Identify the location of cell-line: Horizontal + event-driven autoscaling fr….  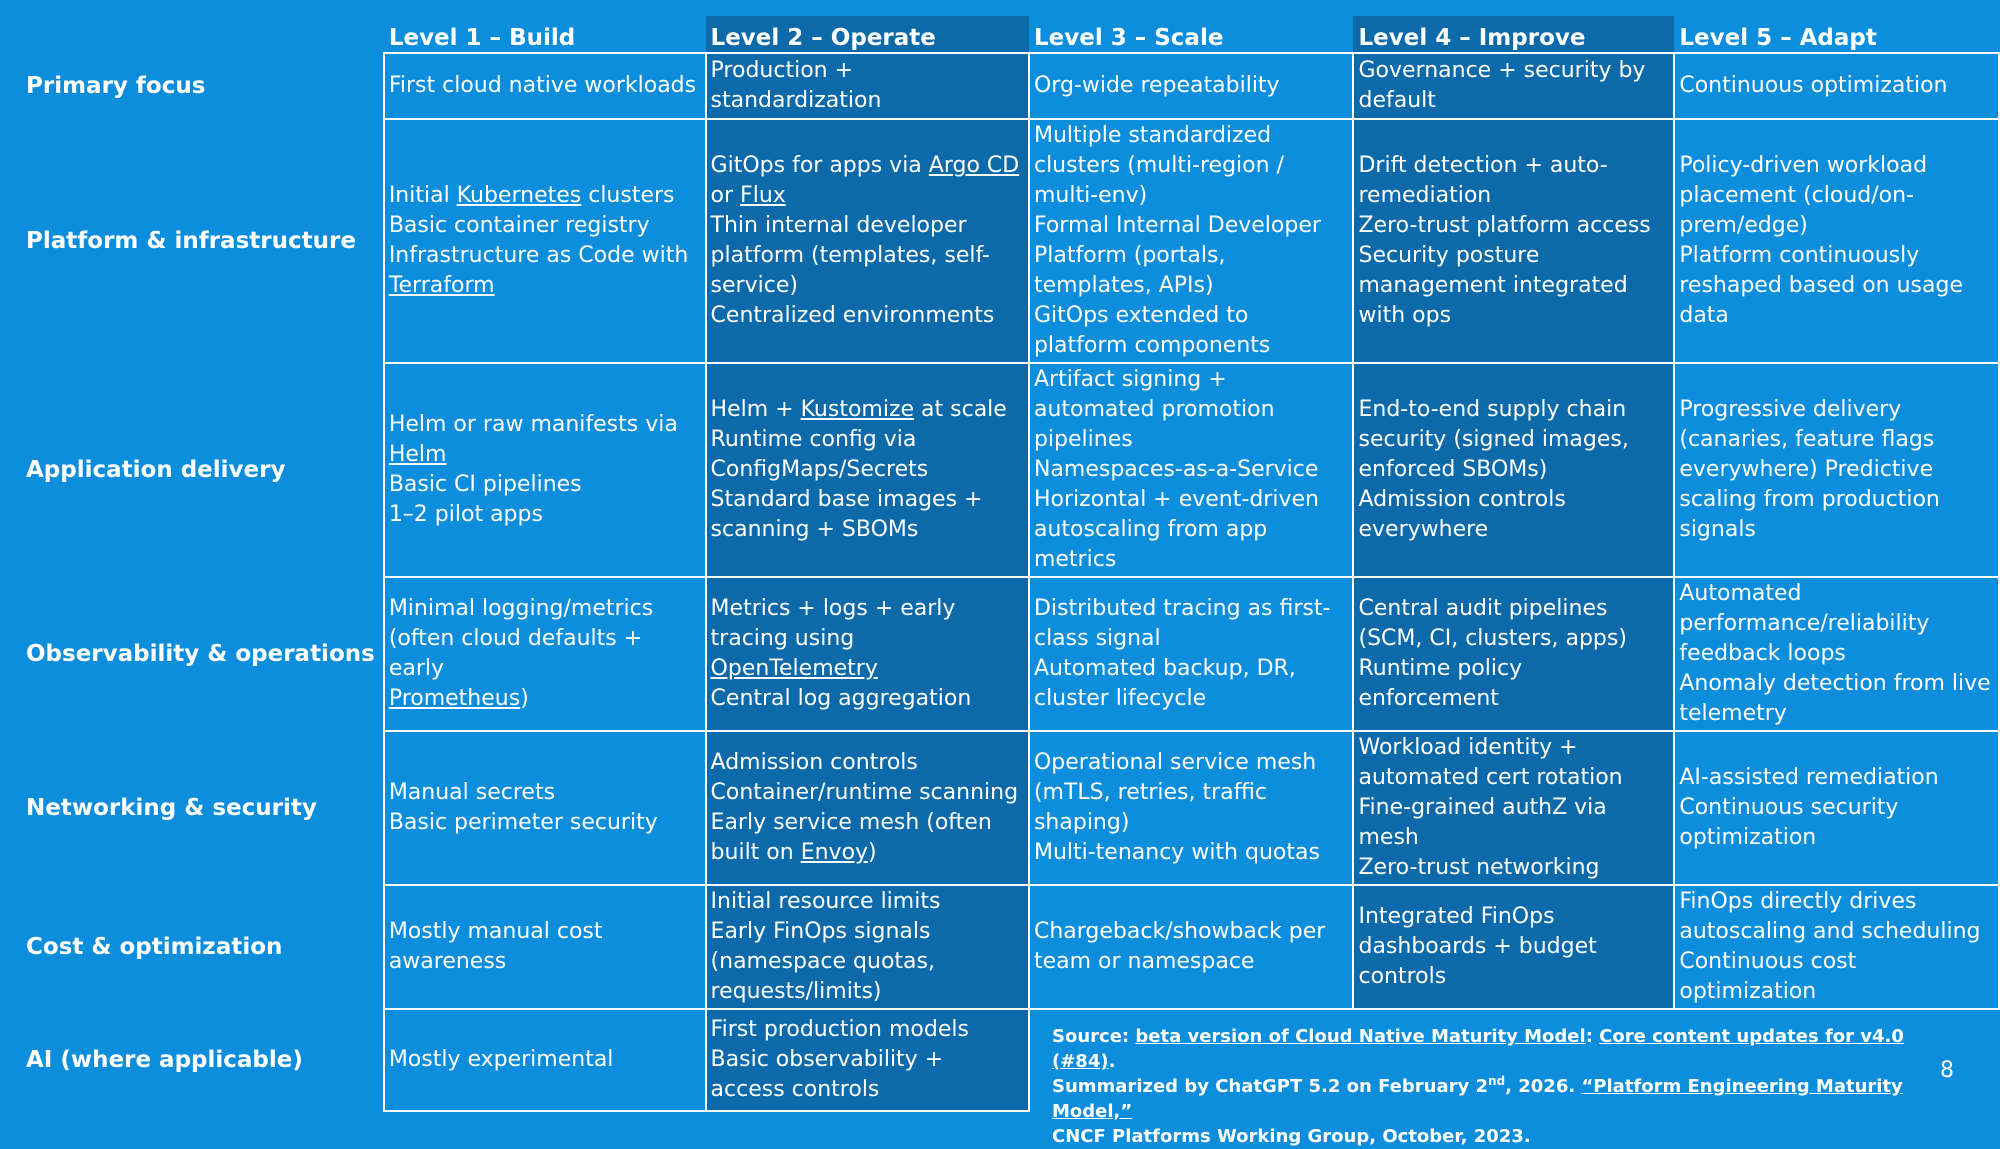
(1176, 529).